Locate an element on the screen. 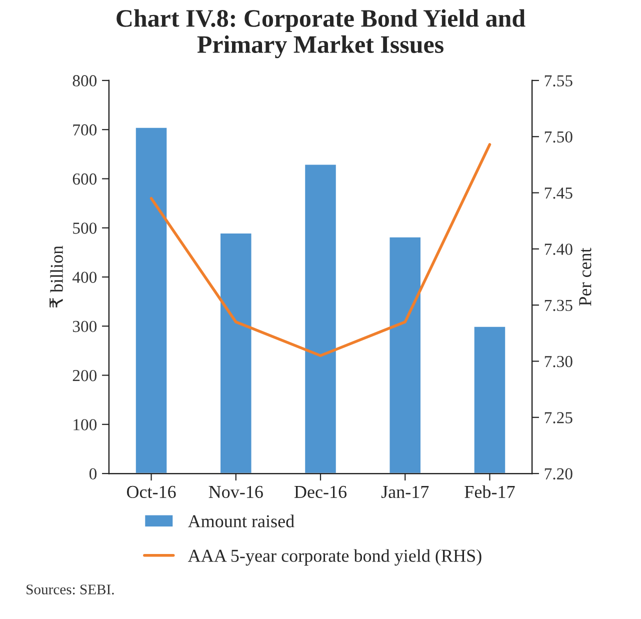 The height and width of the screenshot is (619, 641). x-tick-label: Dec-16 is located at coordinates (320, 492).